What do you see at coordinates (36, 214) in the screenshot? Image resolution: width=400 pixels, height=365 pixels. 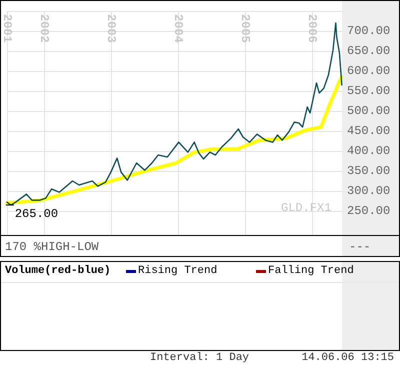 I see `annotation: 265.00` at bounding box center [36, 214].